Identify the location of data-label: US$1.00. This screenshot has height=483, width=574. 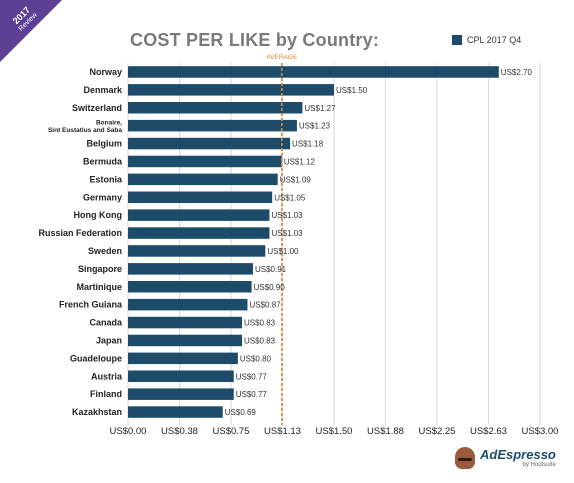
(283, 251).